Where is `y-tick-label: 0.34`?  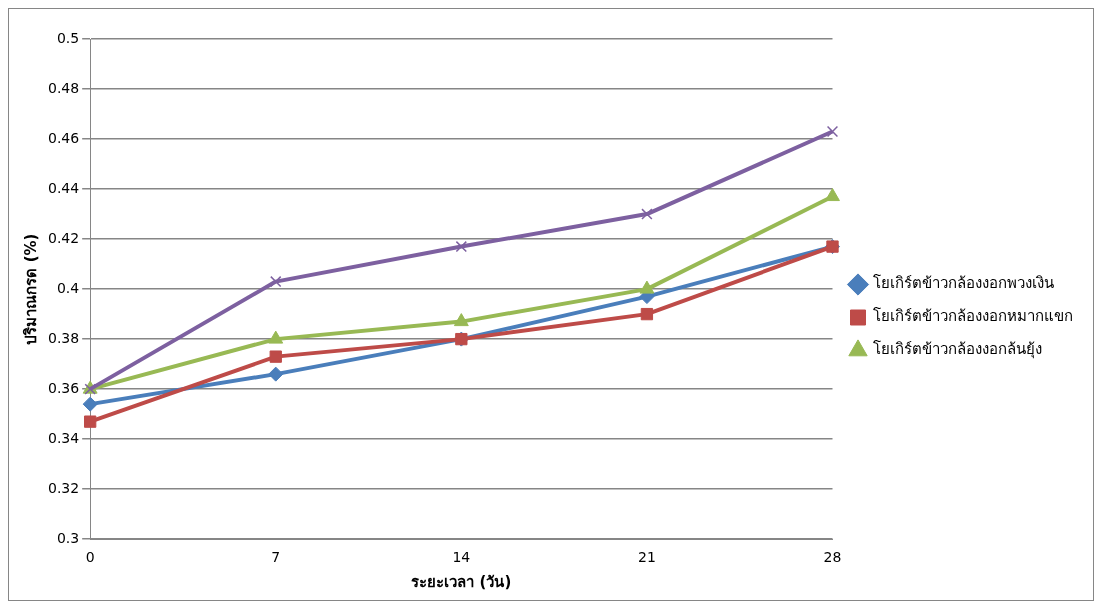
y-tick-label: 0.34 is located at coordinates (64, 437).